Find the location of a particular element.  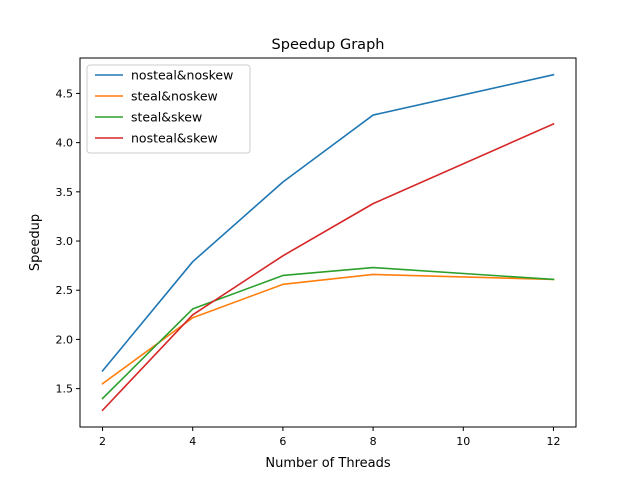

y-axis-label: Speedup is located at coordinates (35, 242).